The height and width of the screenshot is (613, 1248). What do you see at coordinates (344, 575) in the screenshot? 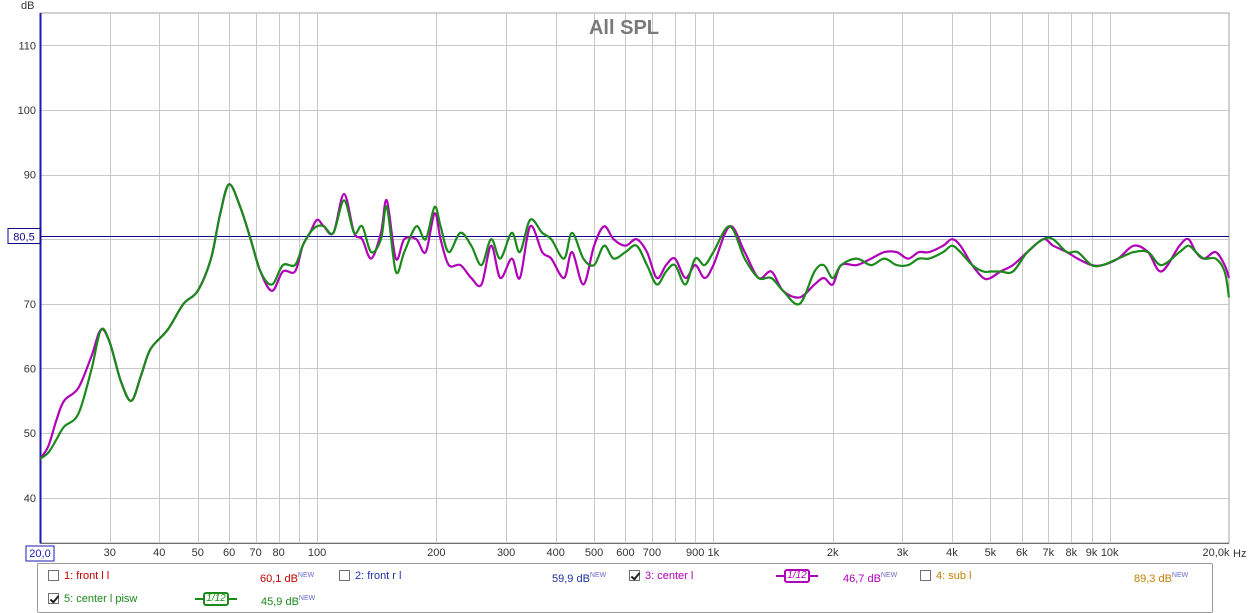
I see `checkbox-front-r-l` at bounding box center [344, 575].